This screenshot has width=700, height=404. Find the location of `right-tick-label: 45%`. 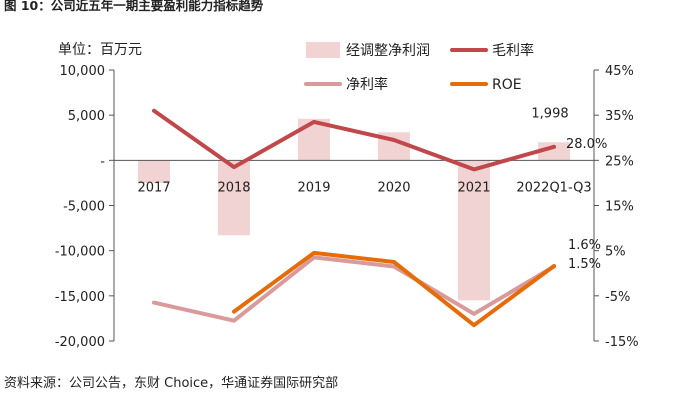

right-tick-label: 45% is located at coordinates (619, 71).